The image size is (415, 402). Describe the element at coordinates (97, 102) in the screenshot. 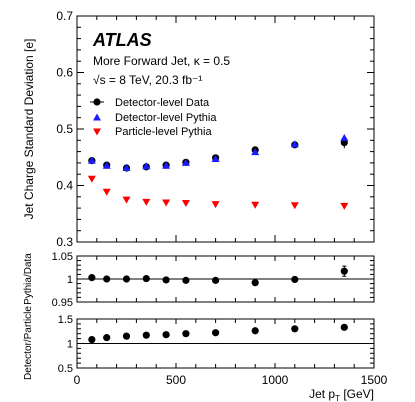

I see `legend-data-marker` at that location.